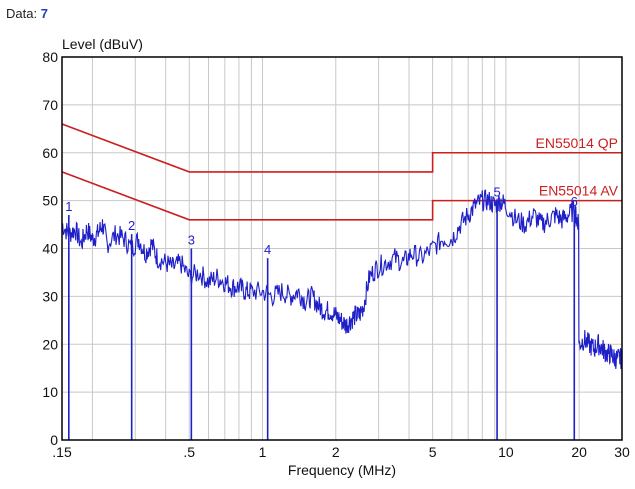 The height and width of the screenshot is (489, 635). Describe the element at coordinates (263, 452) in the screenshot. I see `x-tick-label: 1` at that location.